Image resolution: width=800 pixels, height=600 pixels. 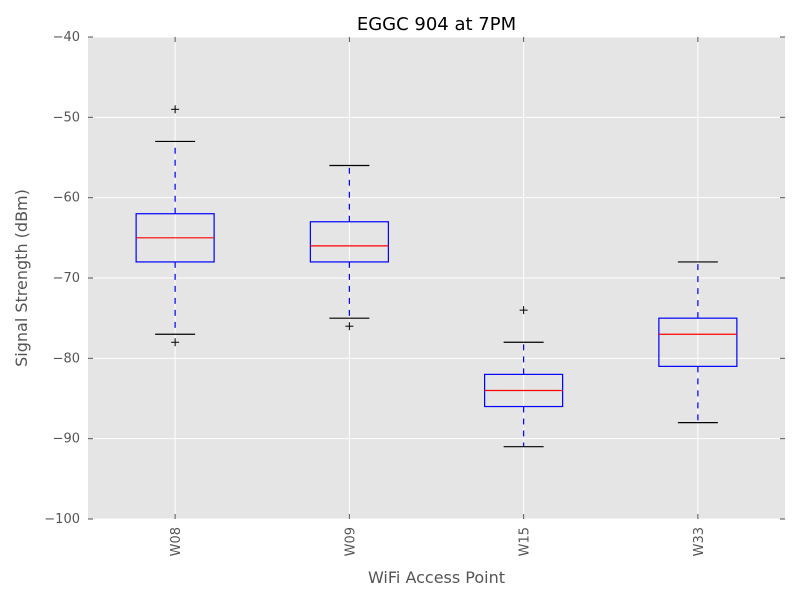 I want to click on x-tick-label: W15, so click(x=525, y=541).